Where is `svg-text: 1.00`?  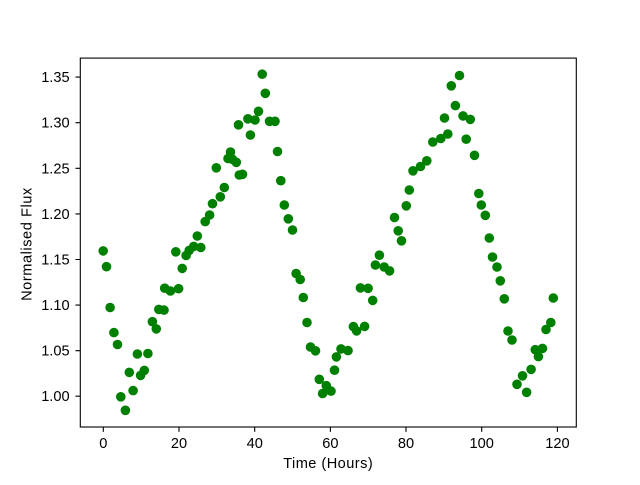 svg-text: 1.00 is located at coordinates (55, 397).